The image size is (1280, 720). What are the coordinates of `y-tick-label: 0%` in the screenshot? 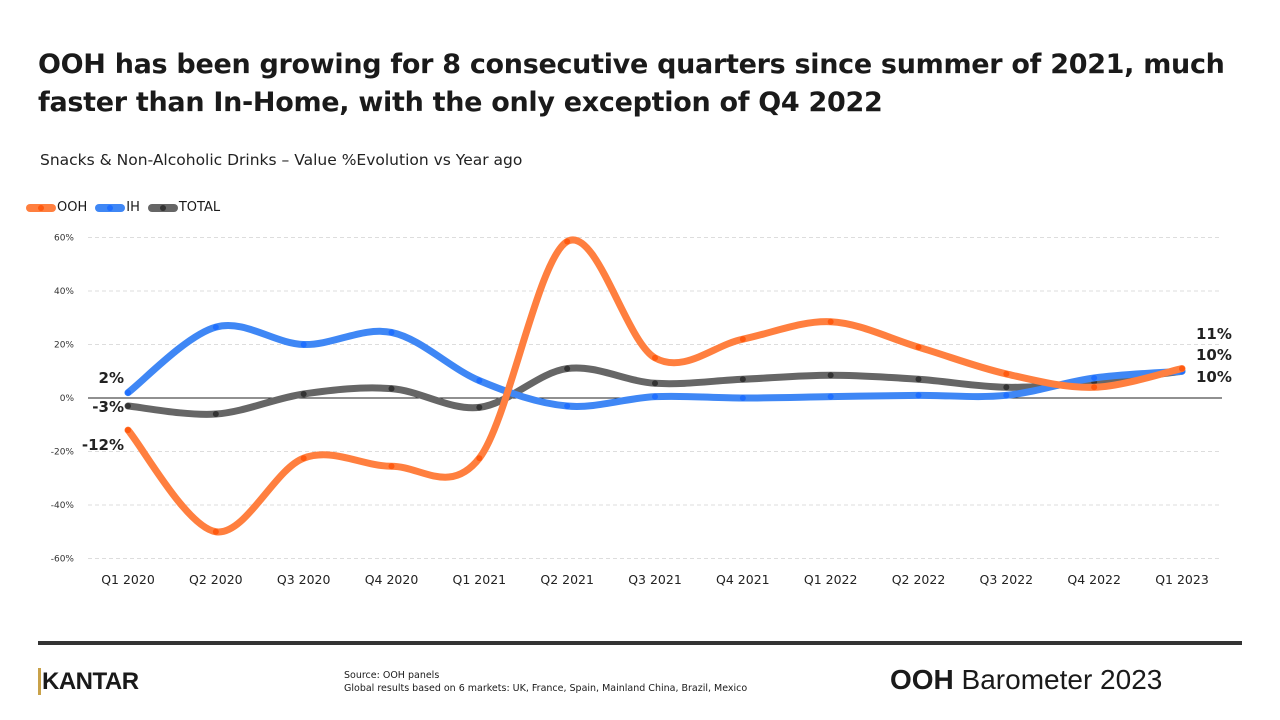 It's located at (67, 399).